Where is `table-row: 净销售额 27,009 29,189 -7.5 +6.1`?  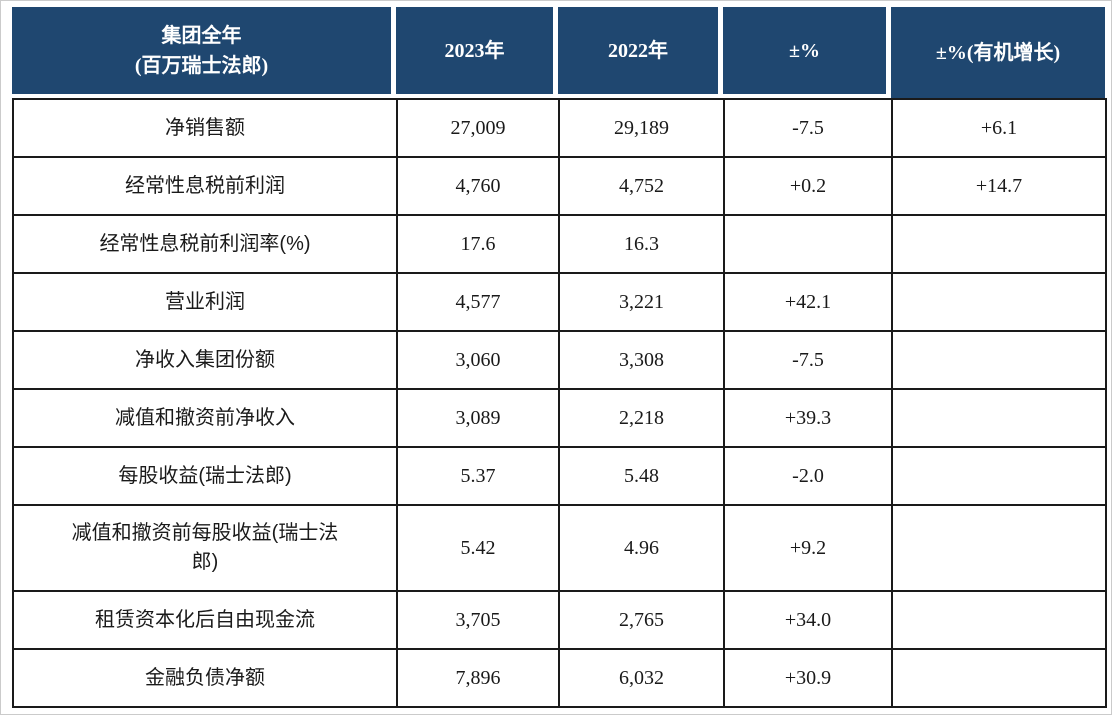 table-row: 净销售额 27,009 29,189 -7.5 +6.1 is located at coordinates (559, 128).